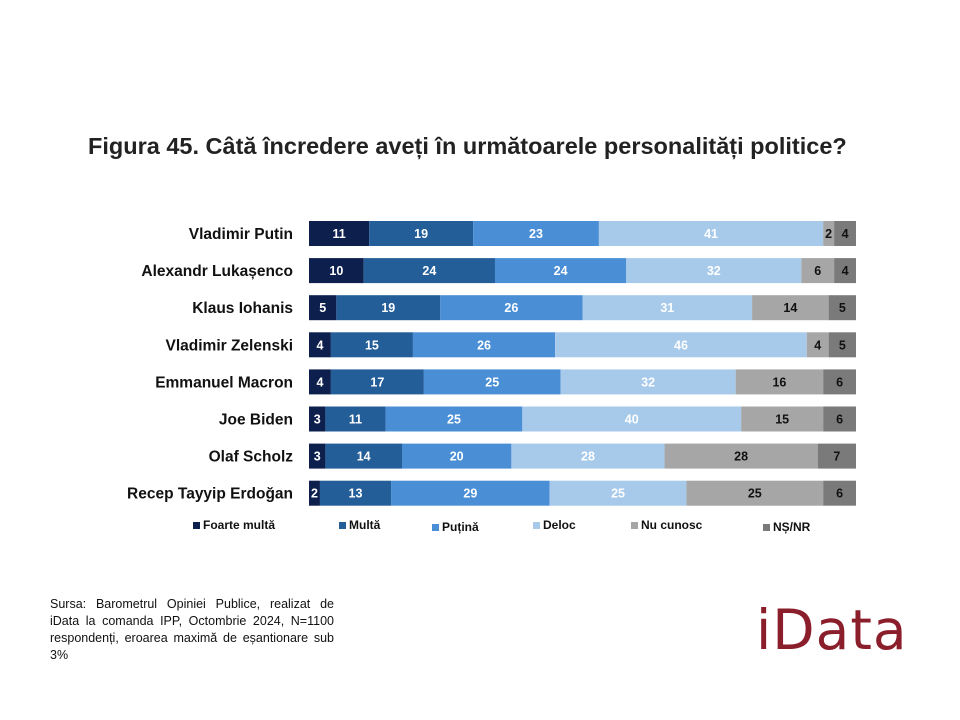  I want to click on category-label-emmanuel-macron: Emmanuel Macron, so click(224, 382).